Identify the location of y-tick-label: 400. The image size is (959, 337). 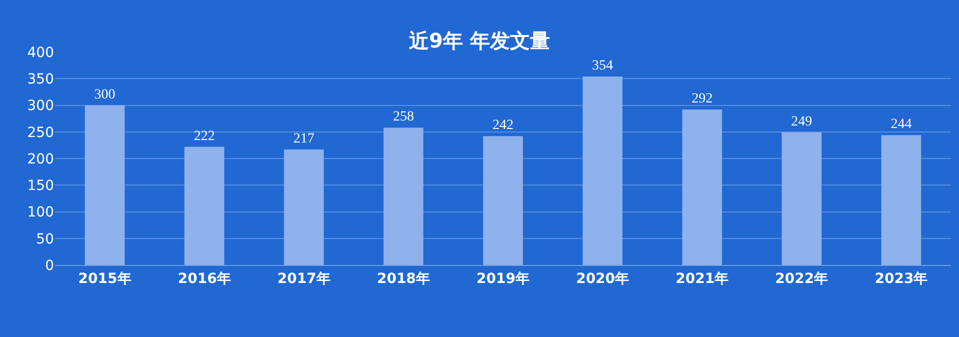
(40, 52).